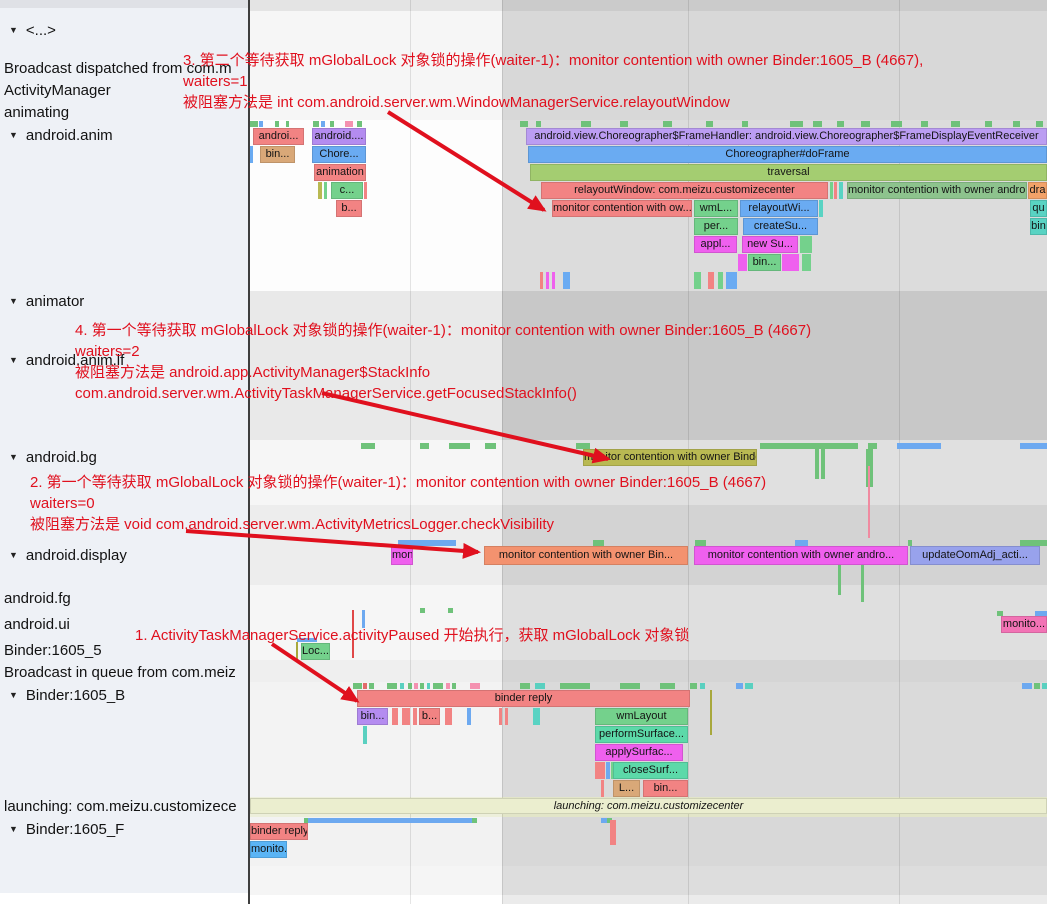  What do you see at coordinates (124, 31) in the screenshot?
I see `sidebar-row-item: ▼ <...>` at bounding box center [124, 31].